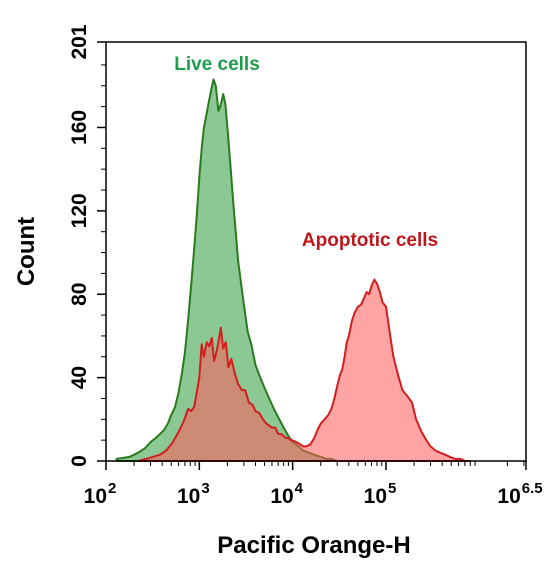 The image size is (554, 565). Describe the element at coordinates (79, 210) in the screenshot. I see `y-tick-label: 120` at that location.